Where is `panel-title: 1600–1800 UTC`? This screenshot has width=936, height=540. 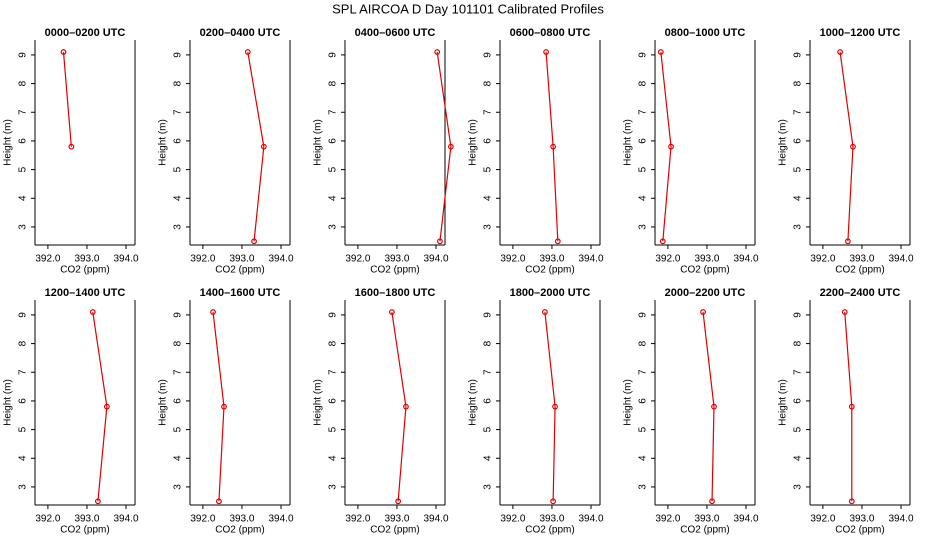 panel-title: 1600–1800 UTC is located at coordinates (395, 293).